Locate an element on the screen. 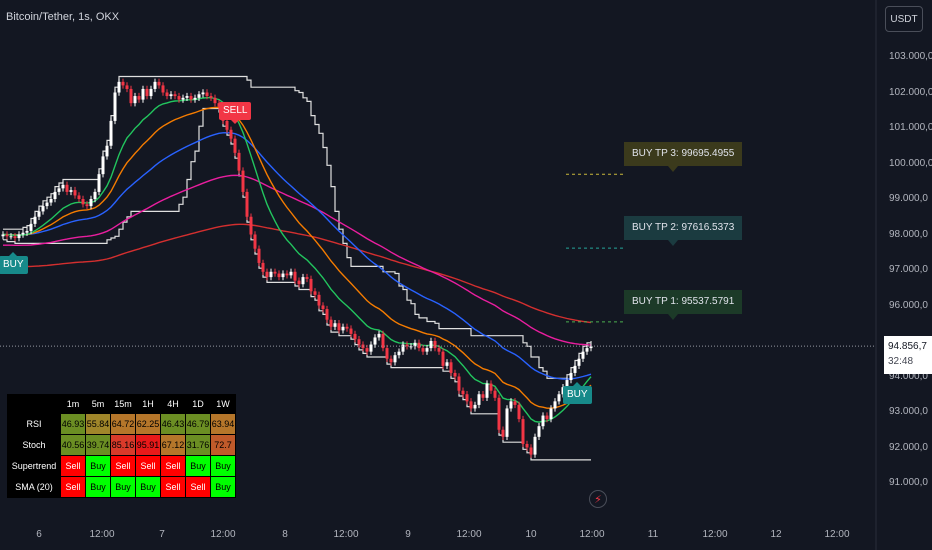 This screenshot has width=932, height=550. y-tick-label: 102.000,0 is located at coordinates (910, 92).